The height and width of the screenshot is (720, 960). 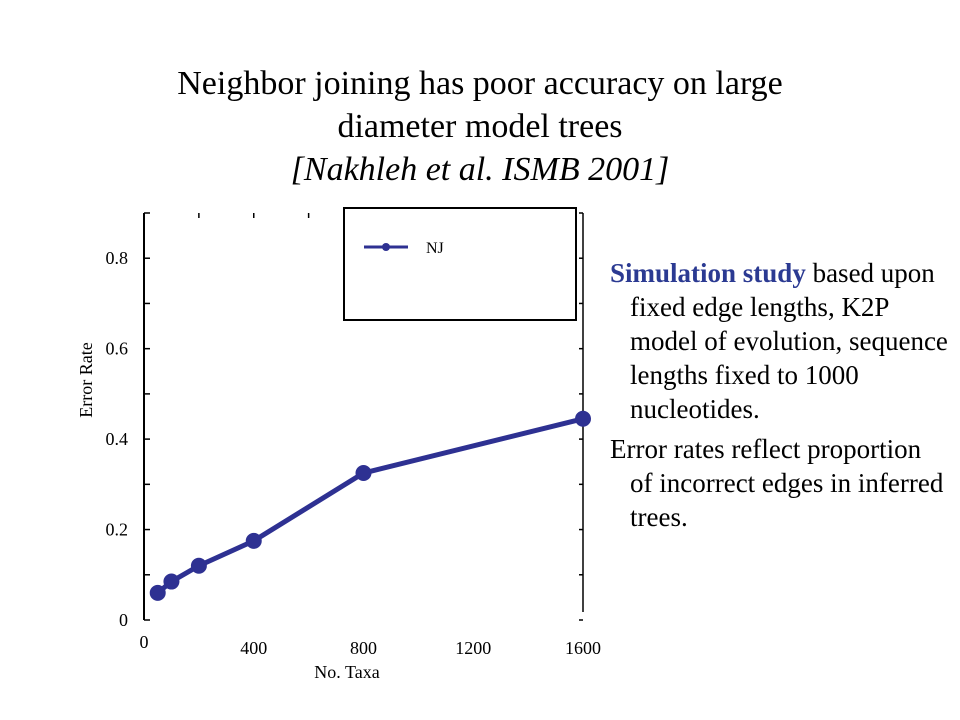 I want to click on x-tick-label: 800, so click(x=363, y=648).